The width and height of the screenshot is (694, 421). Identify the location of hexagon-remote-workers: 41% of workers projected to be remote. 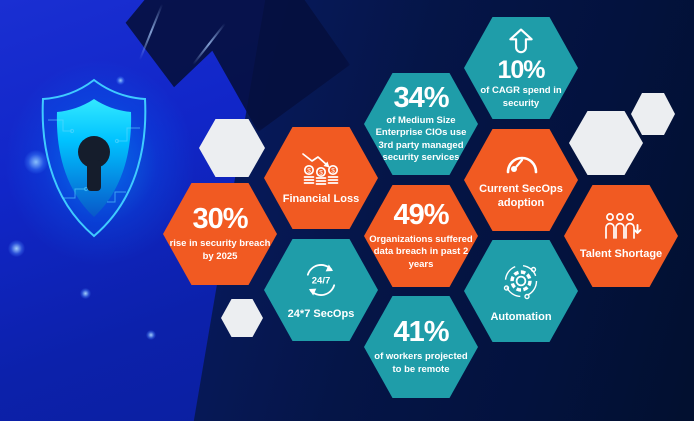
(421, 347).